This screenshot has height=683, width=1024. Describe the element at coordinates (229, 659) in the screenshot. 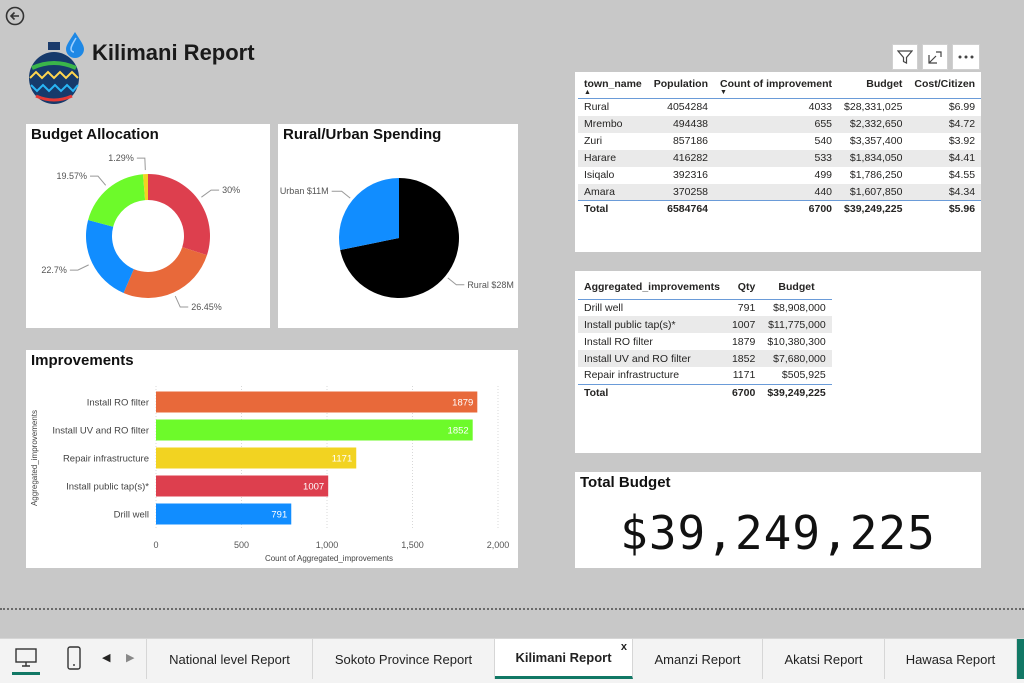

I see `tab-national-level-report: National level Report` at that location.